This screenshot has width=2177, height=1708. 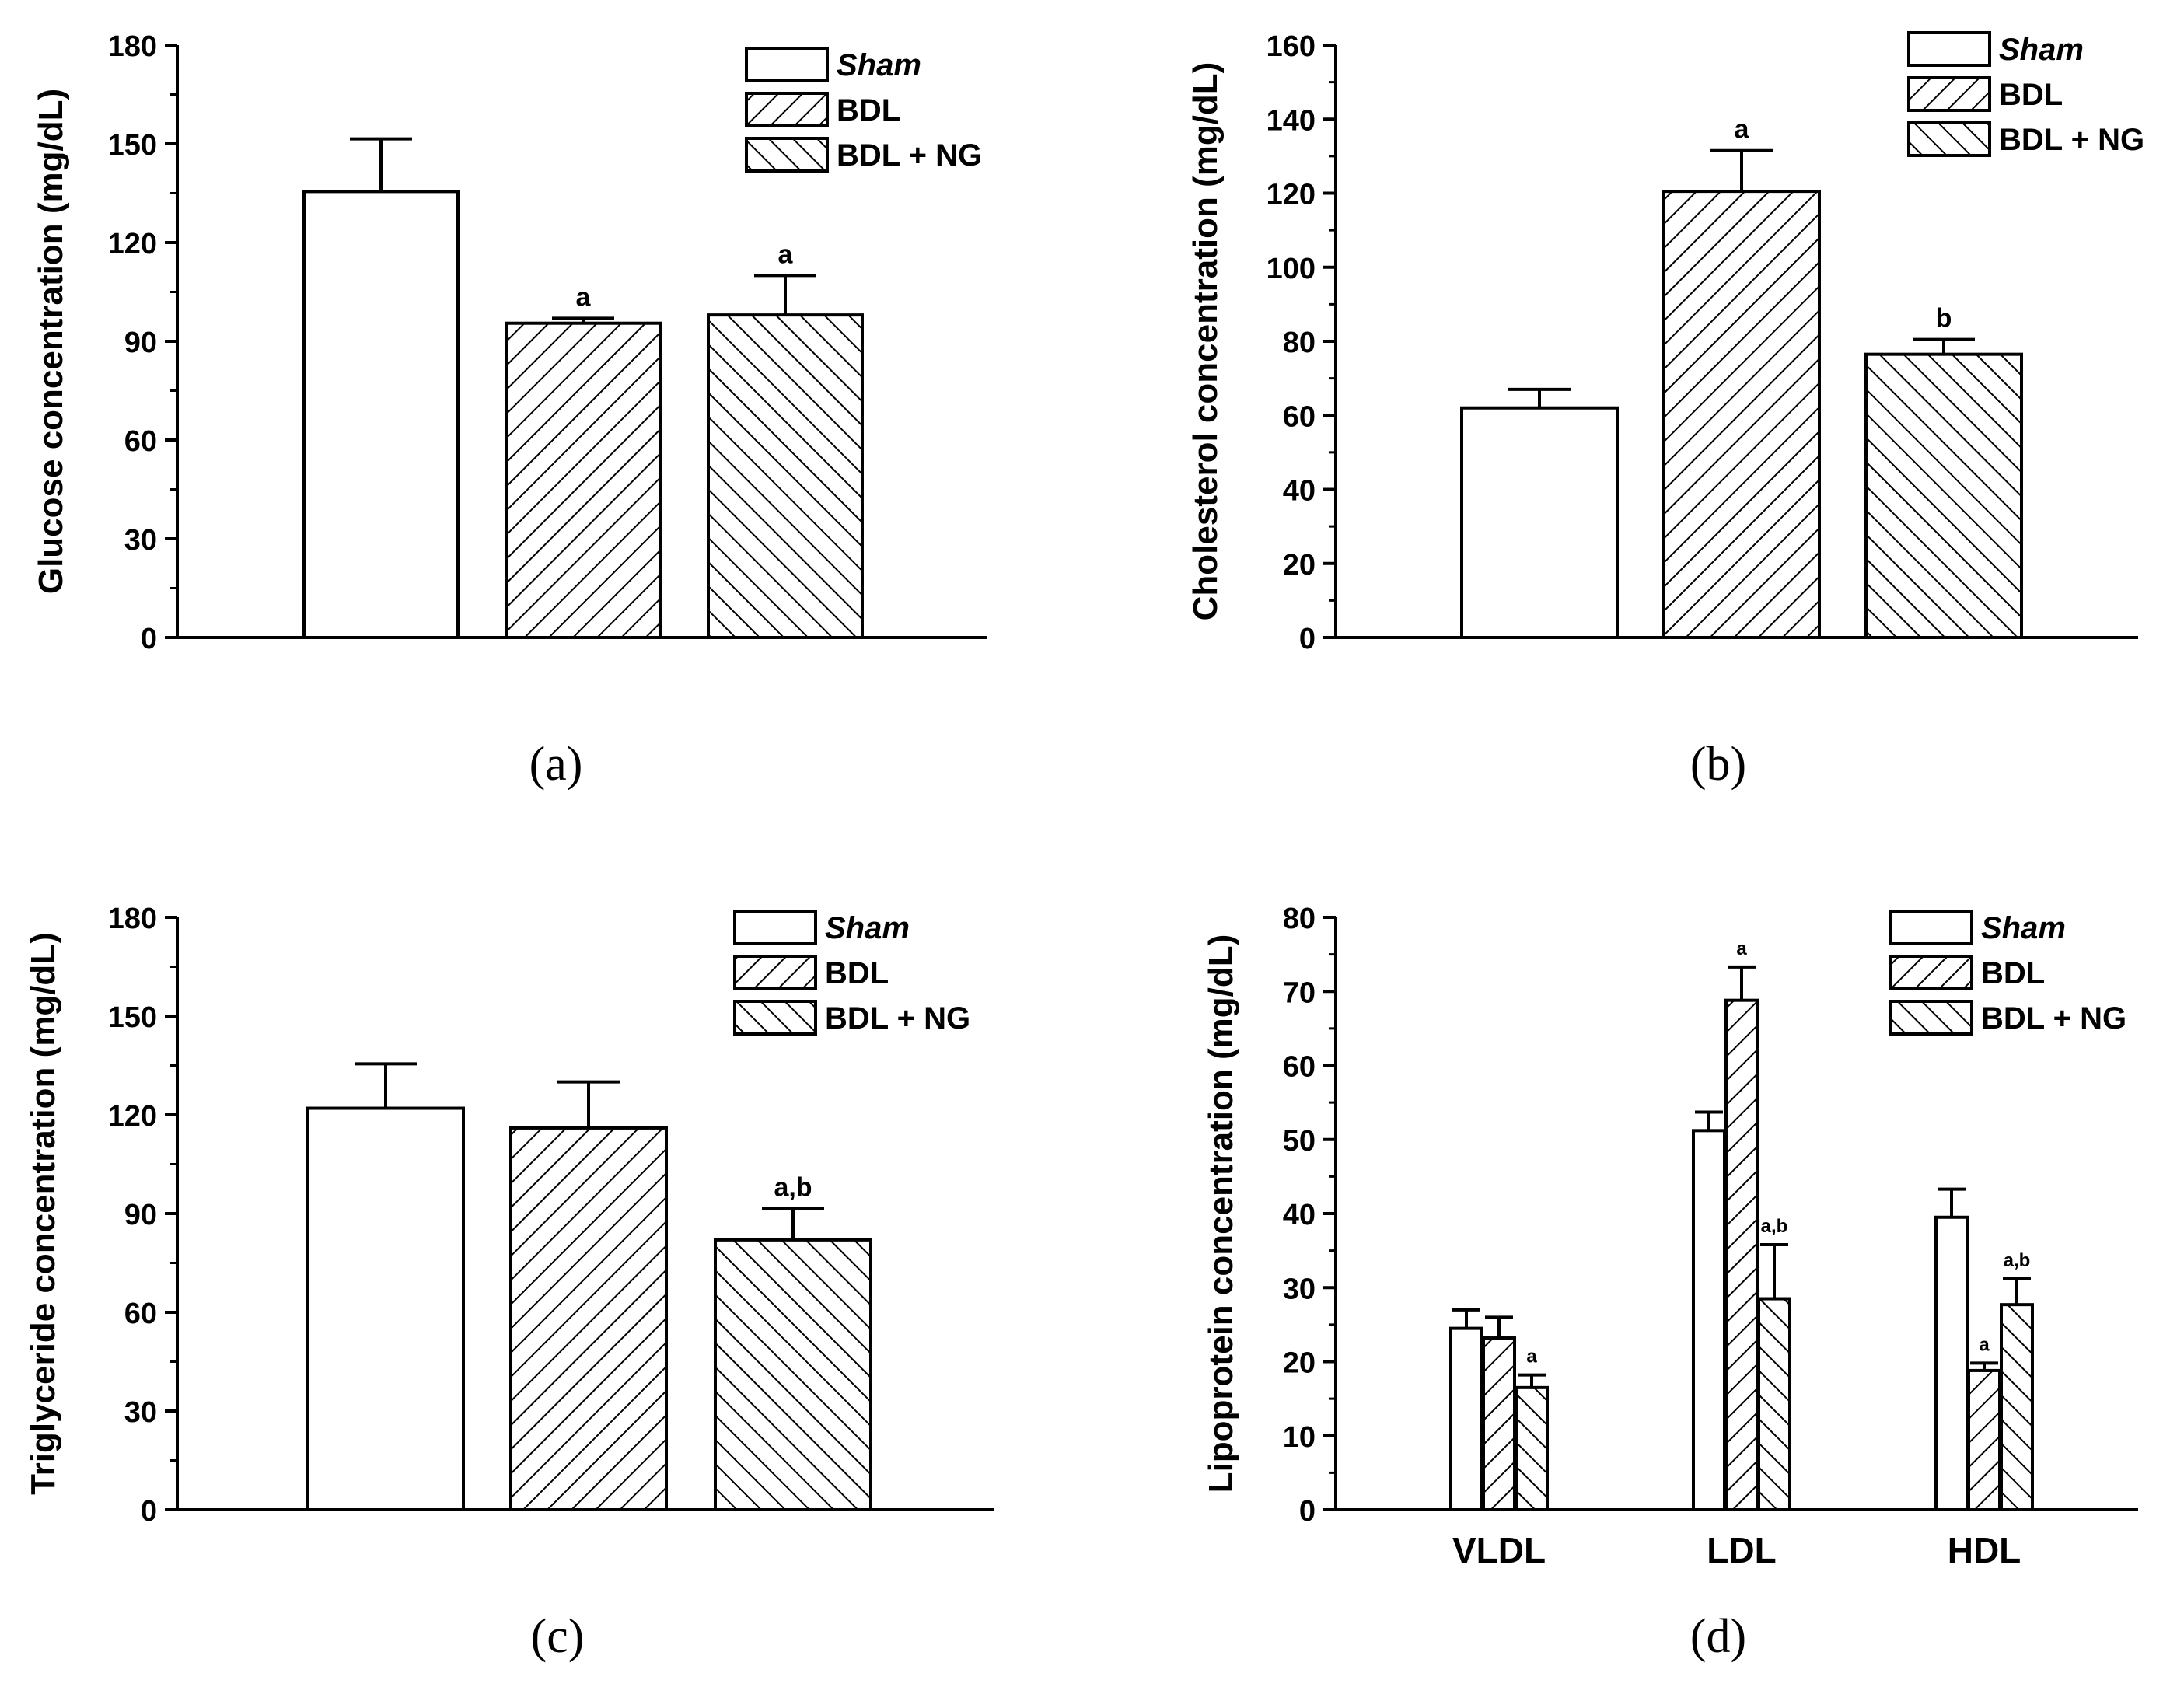 What do you see at coordinates (1299, 1437) in the screenshot?
I see `y-tick-label: 10` at bounding box center [1299, 1437].